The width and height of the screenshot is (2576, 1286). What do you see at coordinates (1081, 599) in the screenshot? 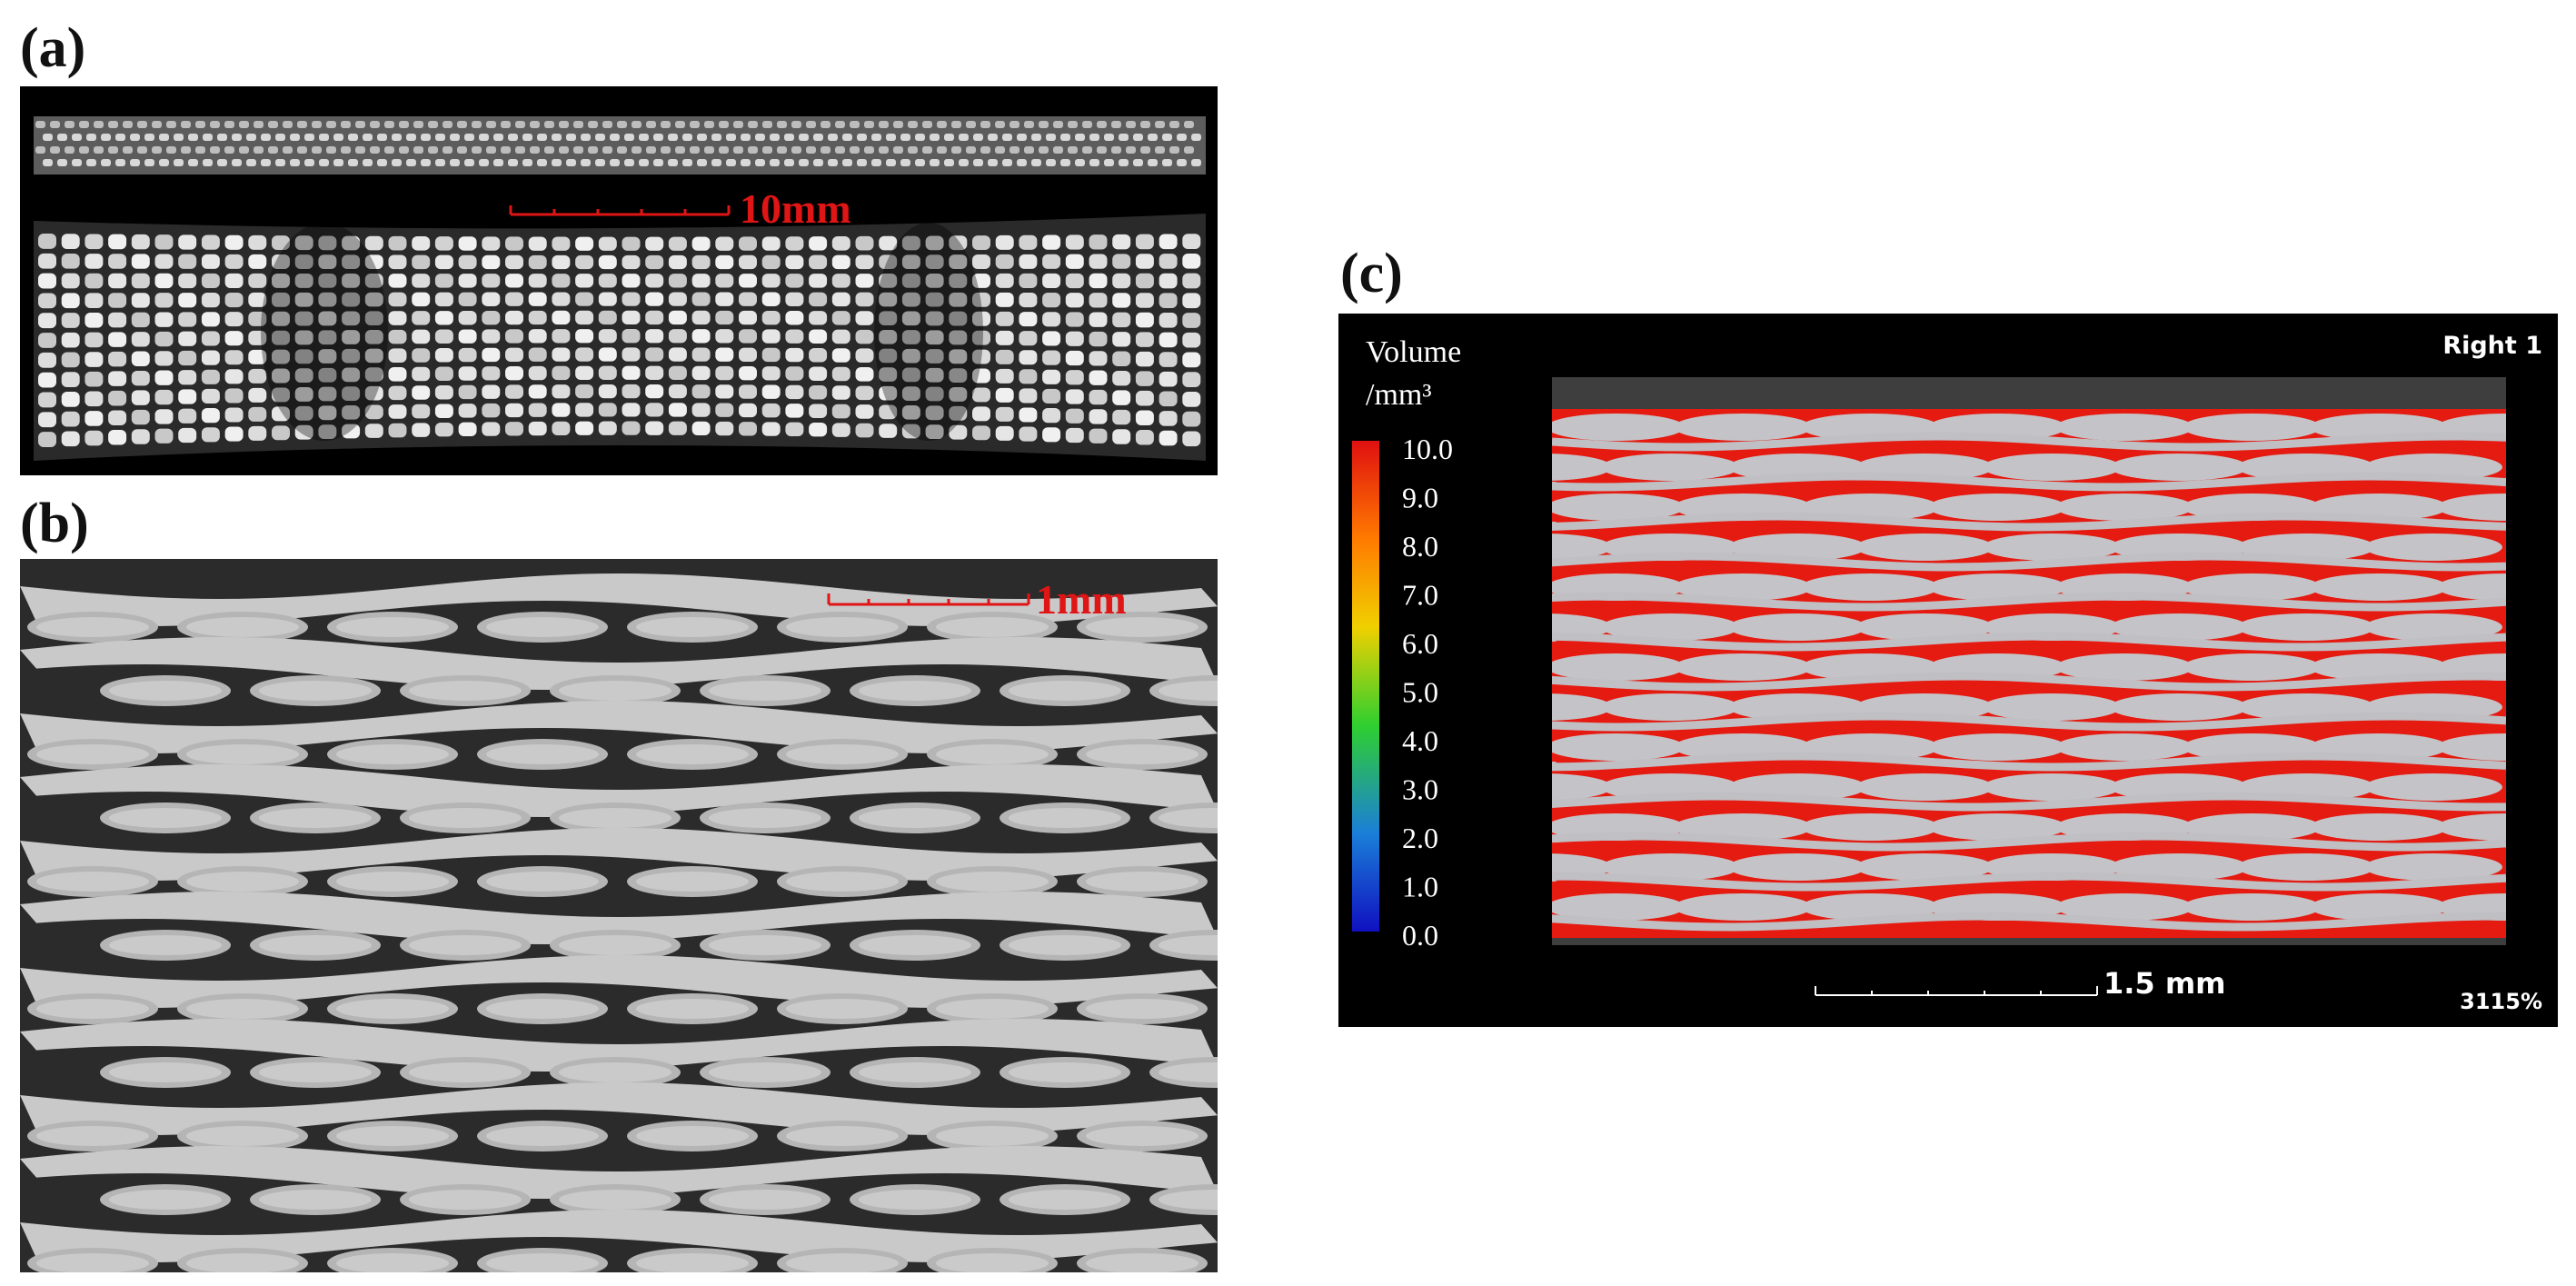
I see `panel-b-scale-label: 1mm` at bounding box center [1081, 599].